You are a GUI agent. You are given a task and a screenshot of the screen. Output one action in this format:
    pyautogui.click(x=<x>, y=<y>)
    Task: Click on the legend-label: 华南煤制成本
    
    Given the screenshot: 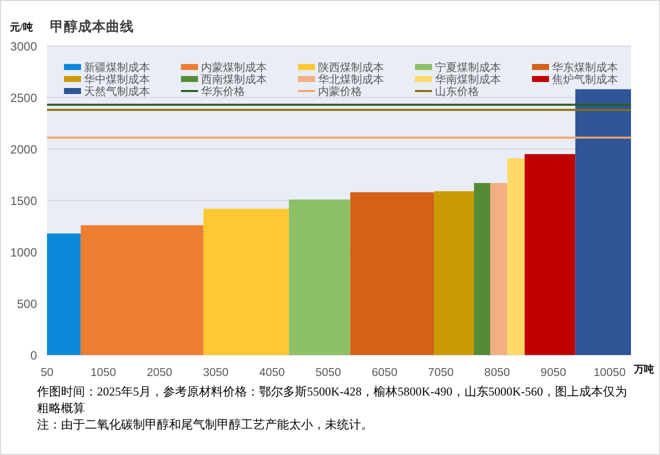 What is the action you would take?
    pyautogui.click(x=468, y=79)
    